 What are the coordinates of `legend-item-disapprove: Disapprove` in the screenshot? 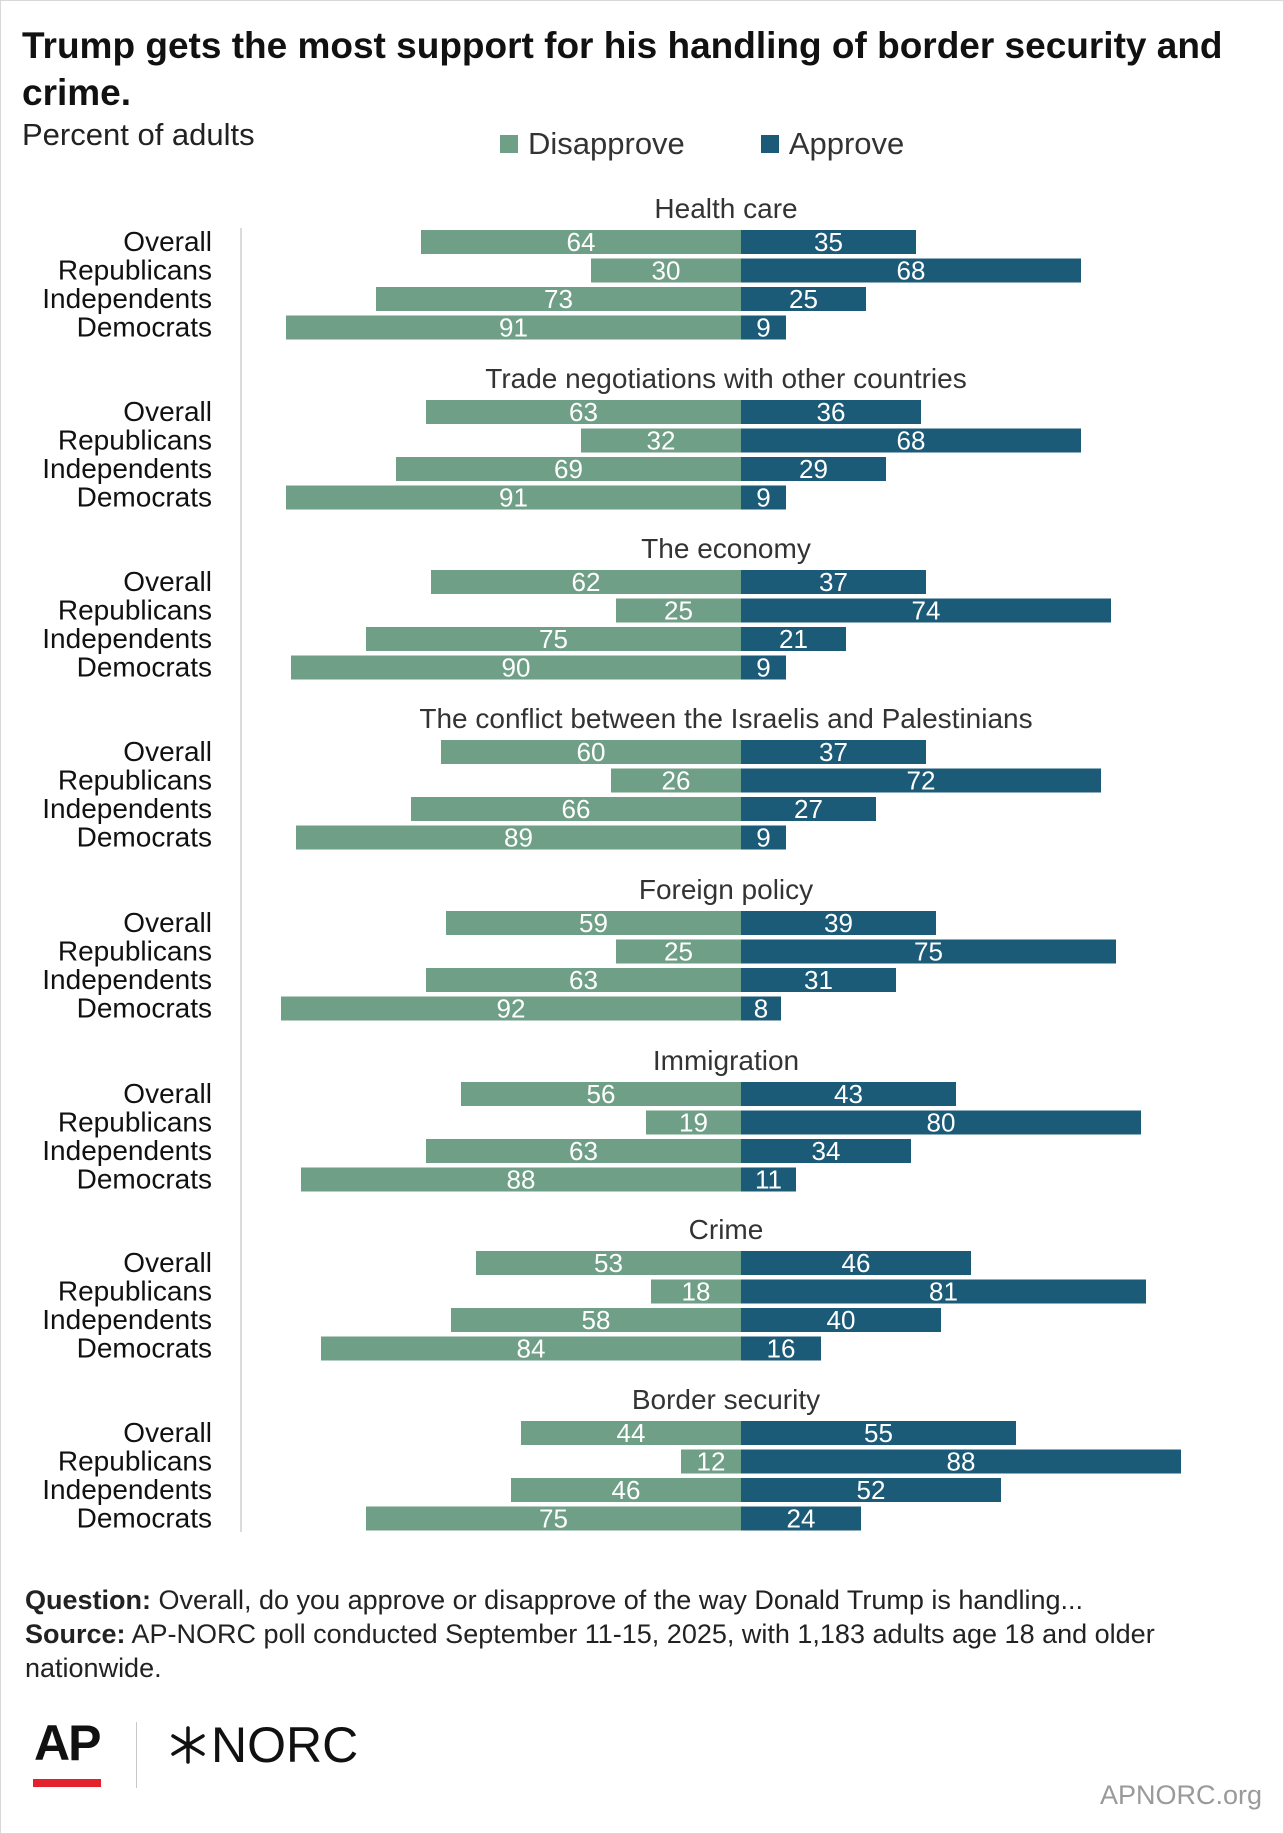 It's located at (592, 144).